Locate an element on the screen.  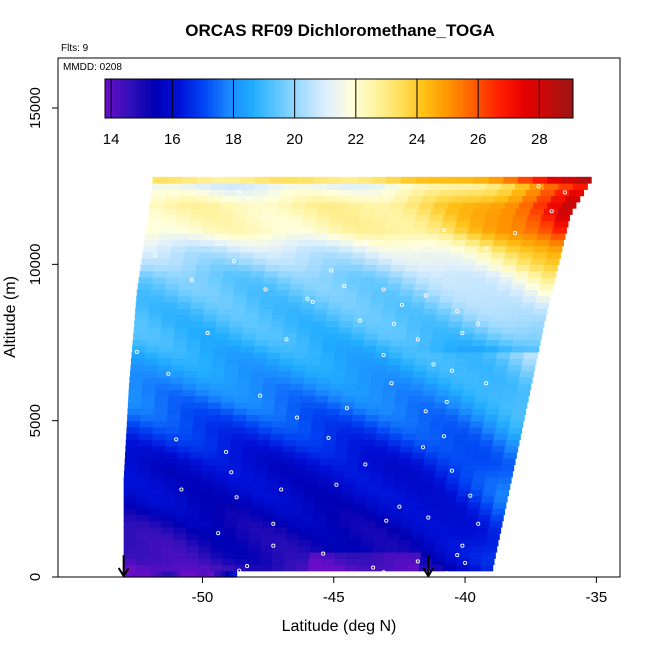
colorbar-tick-labels: 14 16 18 20 22 24 26 28 is located at coordinates (325, 139).